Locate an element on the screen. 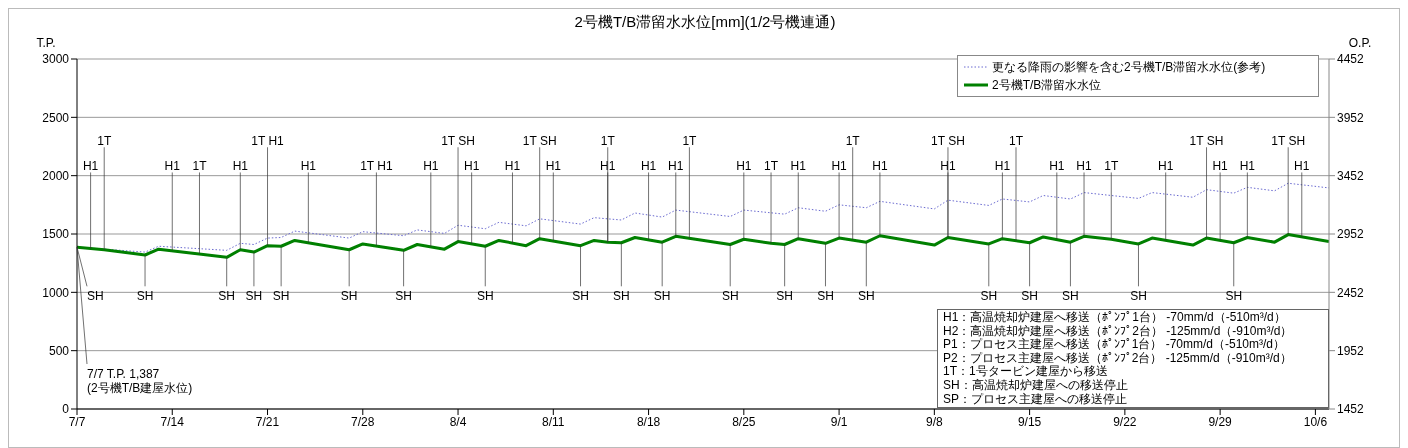  annotation: P1：プロセス主建屋へ移送（ﾎﾟﾝﾌﾟ1台） -70mm/d（-510m³/d） is located at coordinates (1115, 344).